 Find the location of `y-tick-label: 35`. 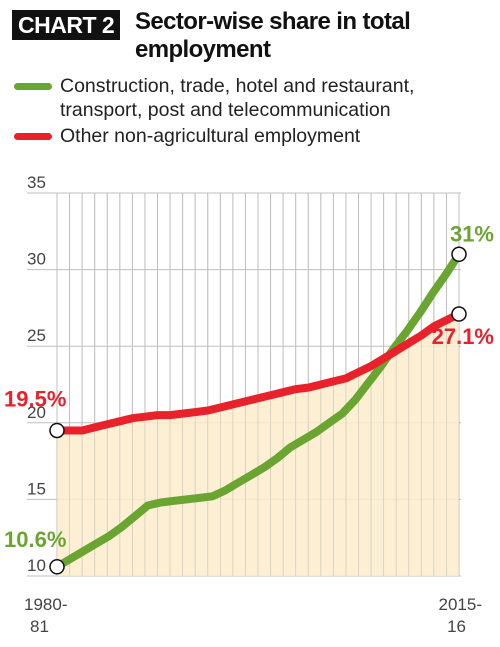

y-tick-label: 35 is located at coordinates (36, 182).